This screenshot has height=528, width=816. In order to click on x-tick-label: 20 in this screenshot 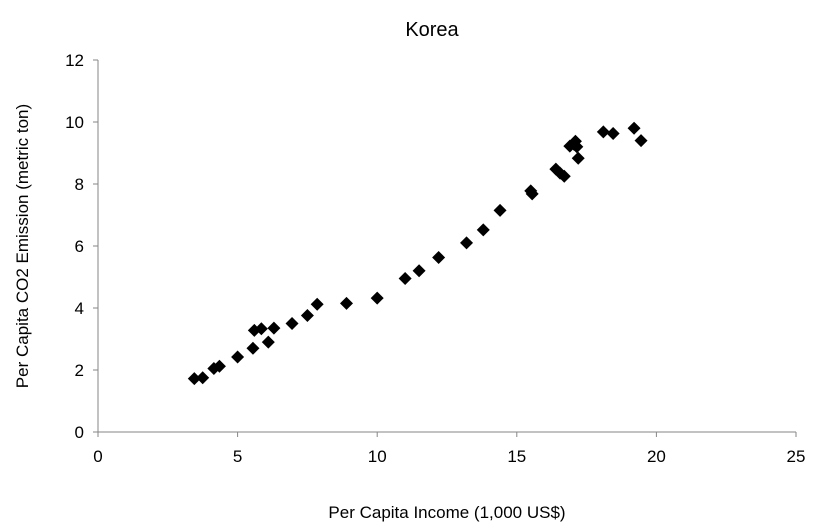, I will do `click(656, 456)`.